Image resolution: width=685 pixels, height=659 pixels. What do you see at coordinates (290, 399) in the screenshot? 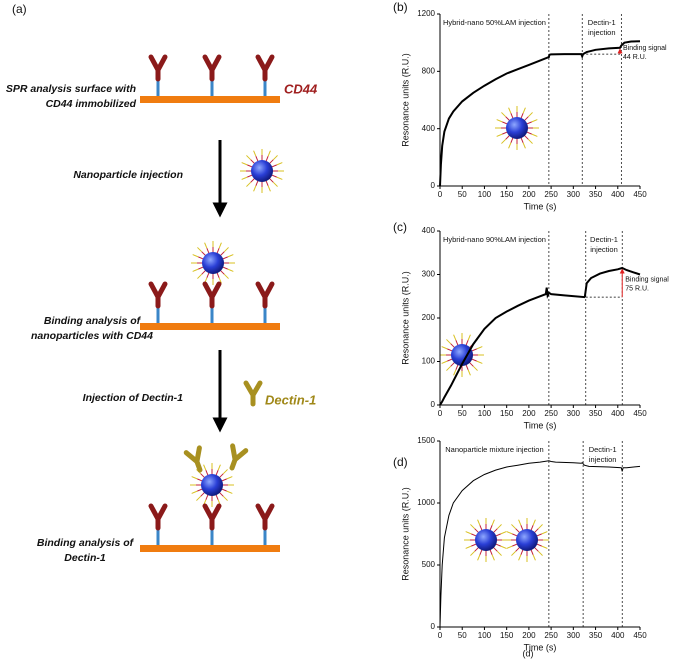
I see `ligand-label: Dectin-1` at bounding box center [290, 399].